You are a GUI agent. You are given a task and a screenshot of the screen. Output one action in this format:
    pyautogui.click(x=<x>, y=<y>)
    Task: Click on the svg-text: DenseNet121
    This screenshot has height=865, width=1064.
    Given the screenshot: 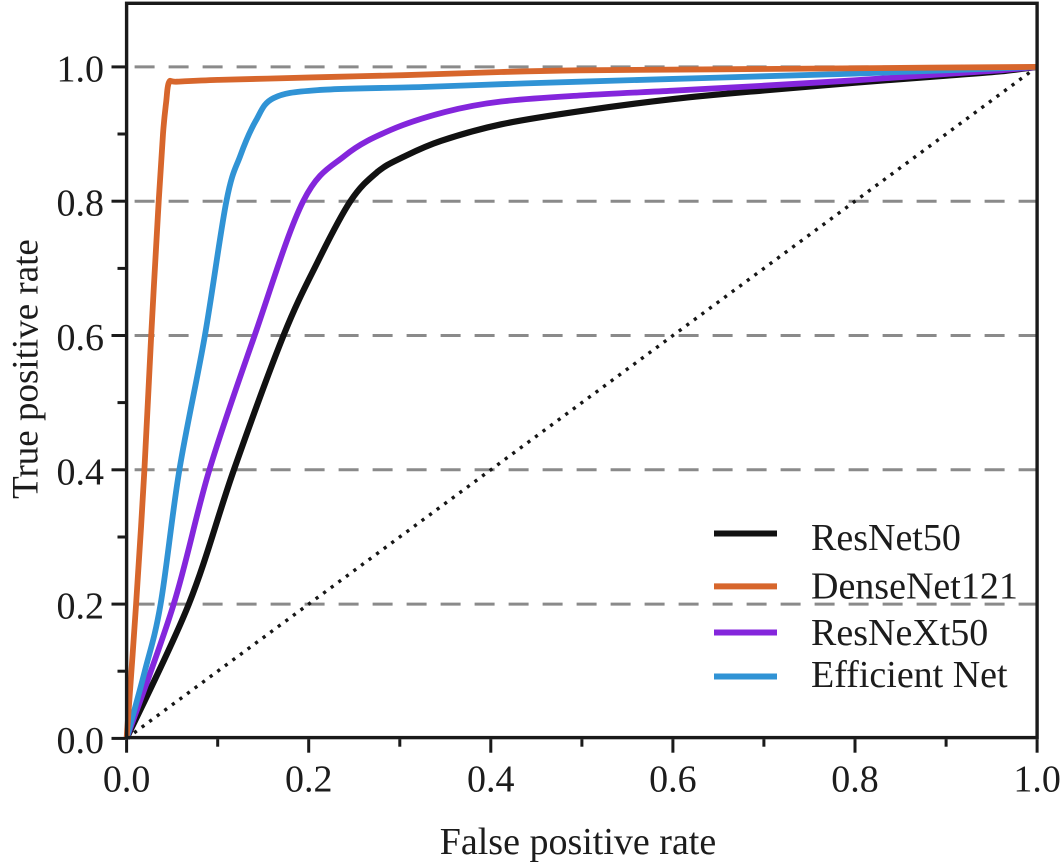 What is the action you would take?
    pyautogui.click(x=914, y=587)
    